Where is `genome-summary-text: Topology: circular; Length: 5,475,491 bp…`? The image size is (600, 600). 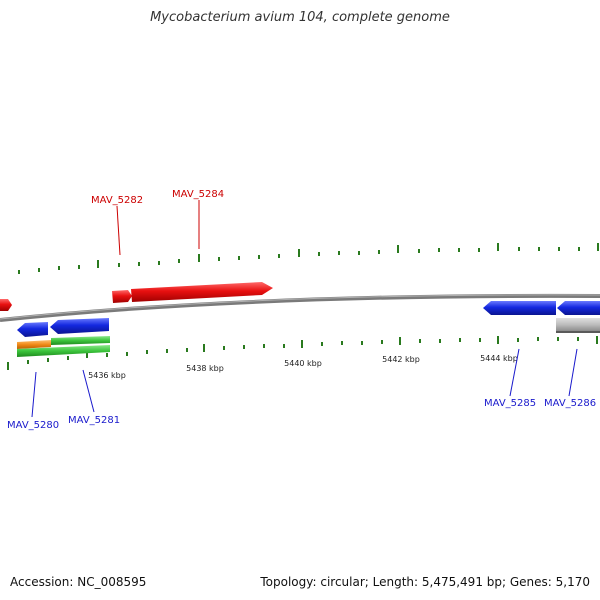
genome-summary-text: Topology: circular; Length: 5,475,491 bp… is located at coordinates (425, 582).